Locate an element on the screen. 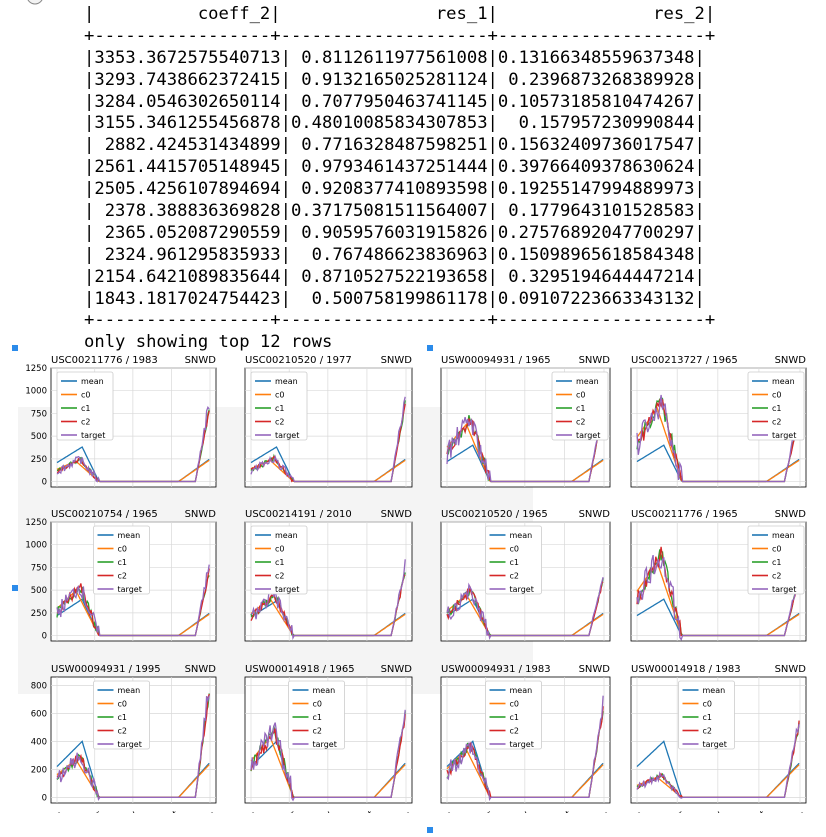 The image size is (826, 837). chart-panel: USC00210520 / 1965 SNWD mean c0 c1 c2 target is located at coordinates (510, 584).